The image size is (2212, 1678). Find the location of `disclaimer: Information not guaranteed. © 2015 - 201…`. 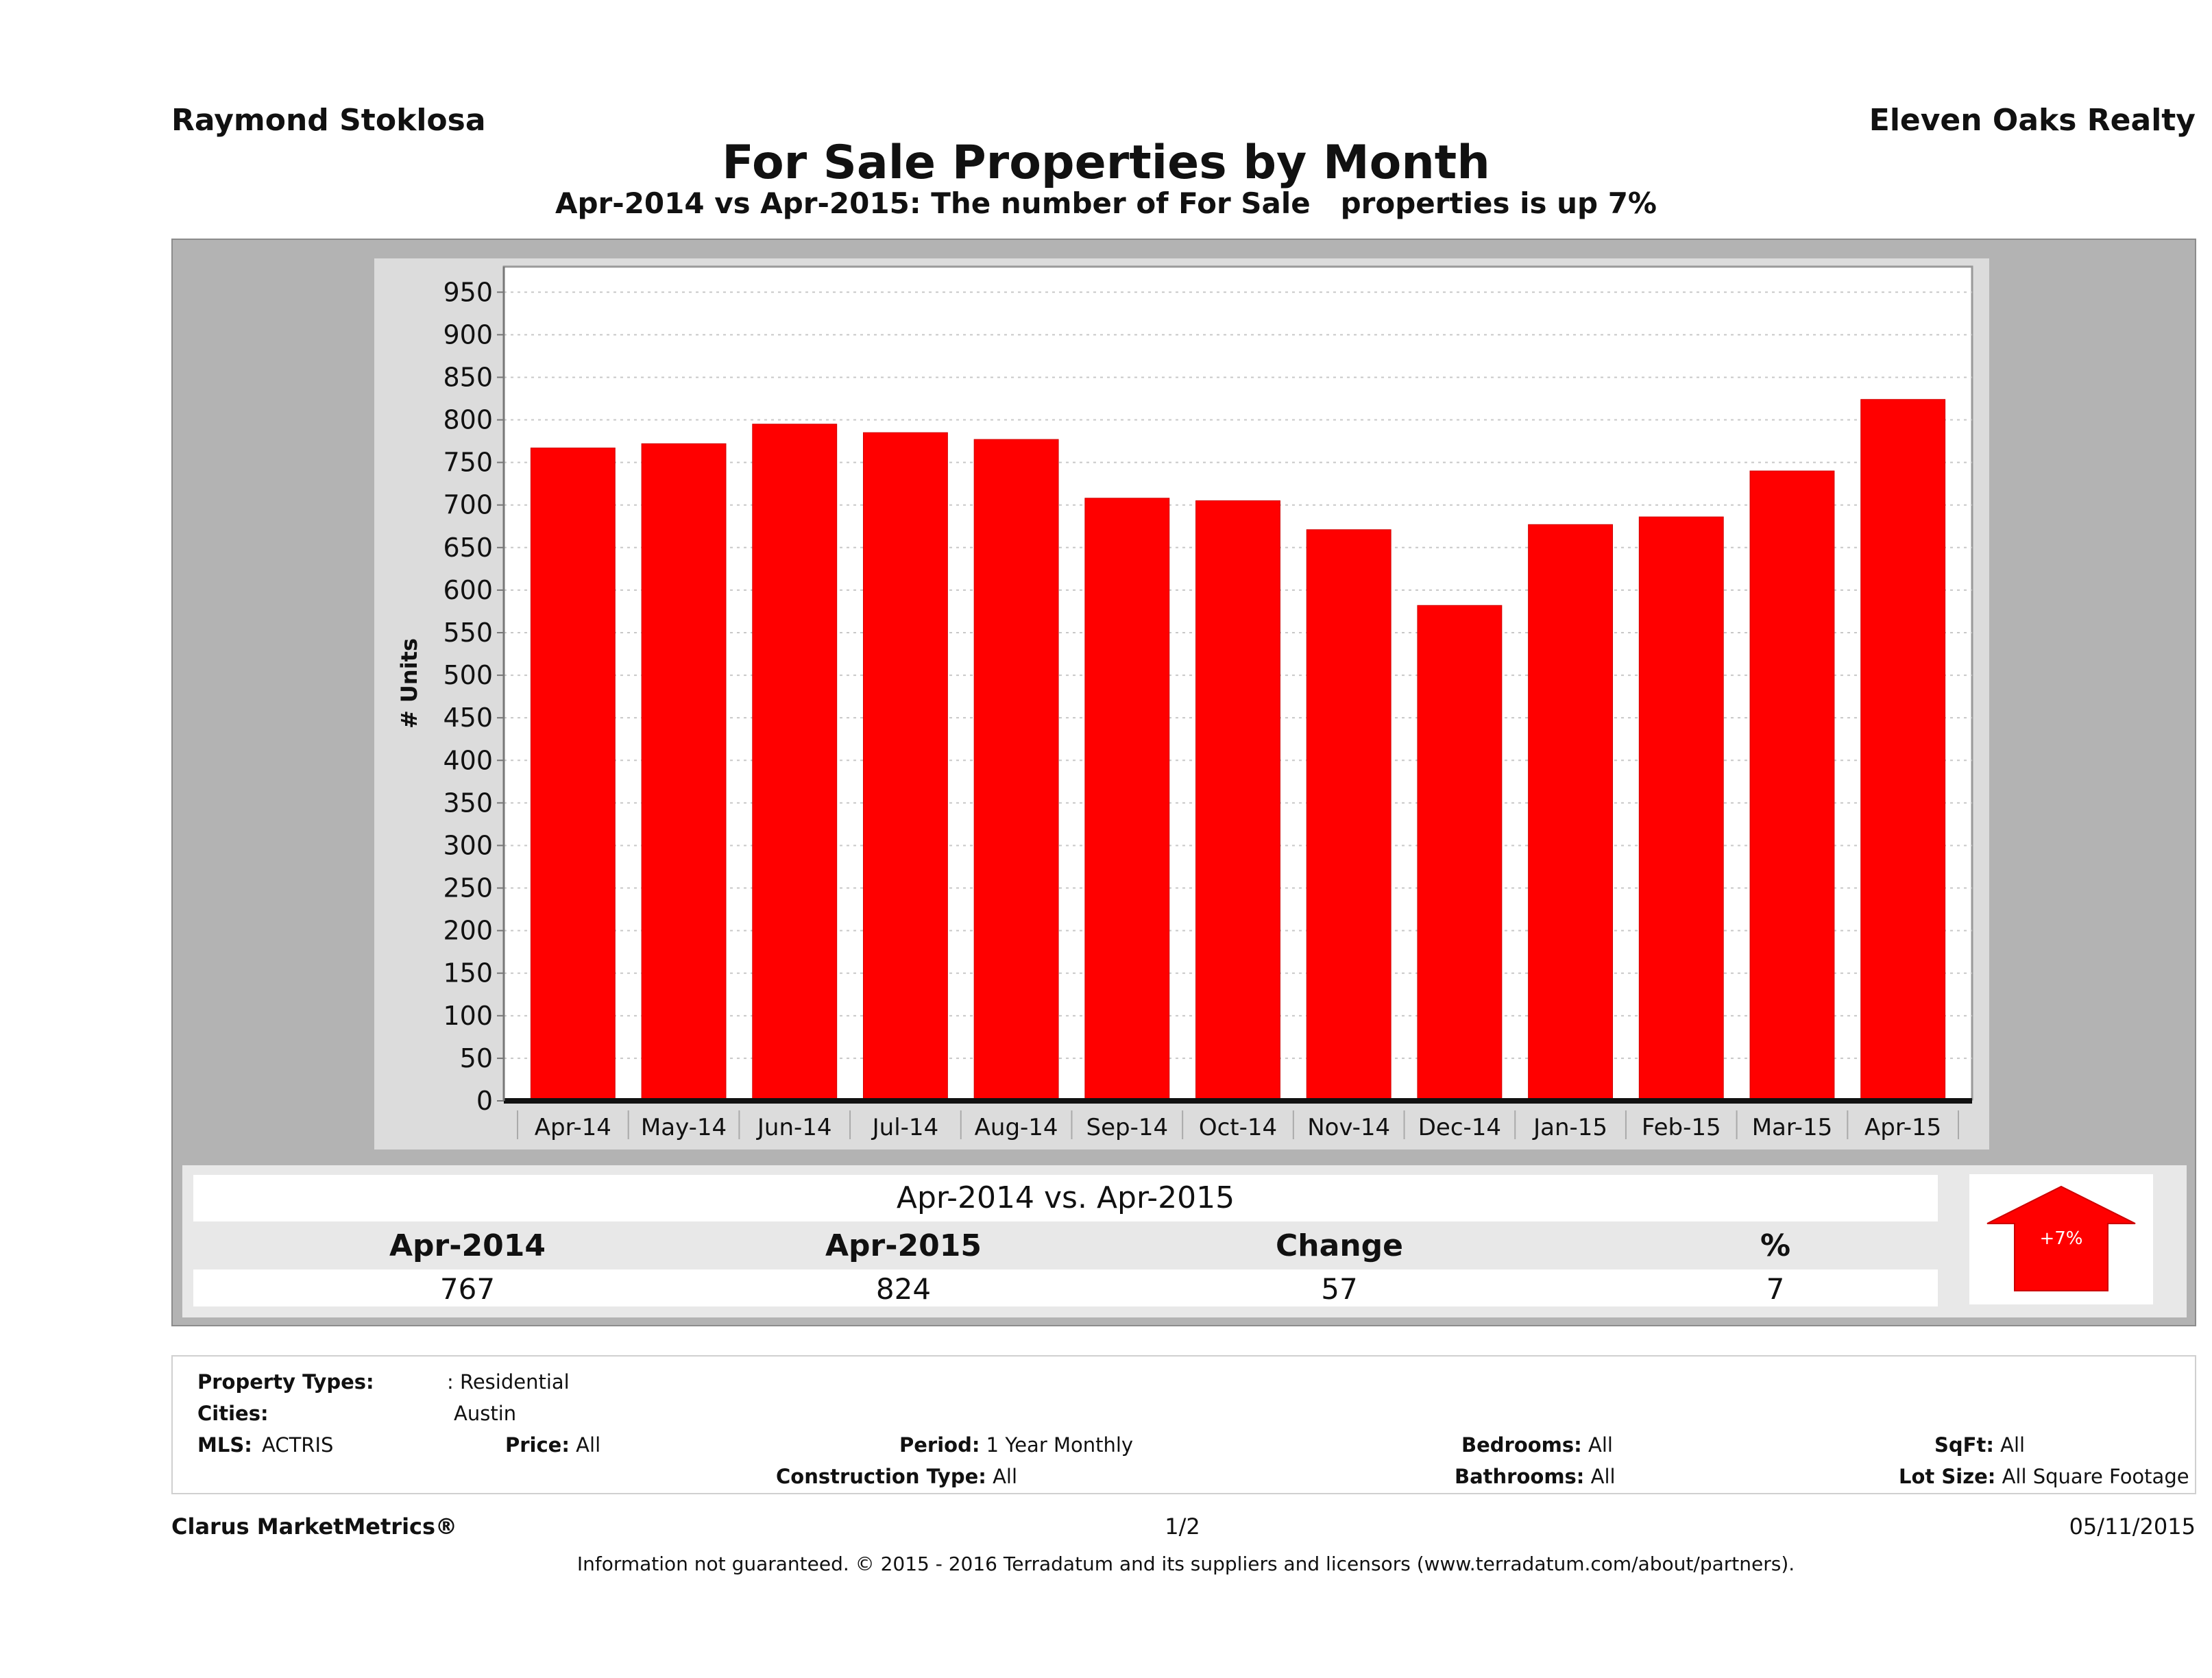

disclaimer: Information not guaranteed. © 2015 - 201… is located at coordinates (1185, 1564).